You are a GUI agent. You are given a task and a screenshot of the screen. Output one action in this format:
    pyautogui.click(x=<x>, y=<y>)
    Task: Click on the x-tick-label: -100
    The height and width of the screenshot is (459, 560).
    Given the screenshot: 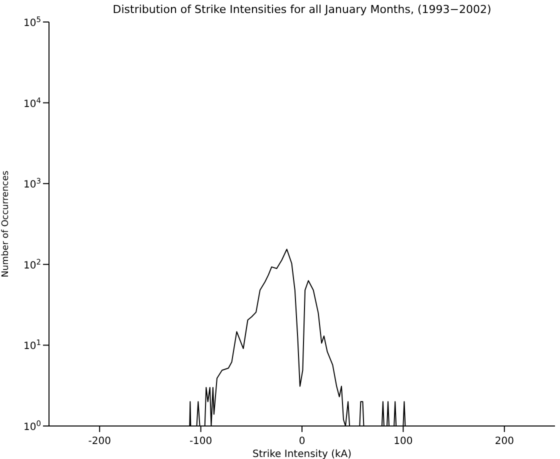 What is the action you would take?
    pyautogui.click(x=200, y=441)
    